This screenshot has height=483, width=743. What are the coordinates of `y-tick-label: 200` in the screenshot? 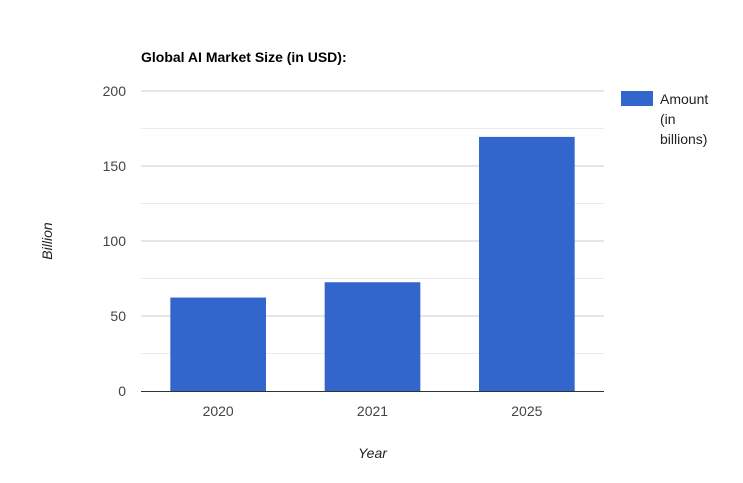 It's located at (115, 91).